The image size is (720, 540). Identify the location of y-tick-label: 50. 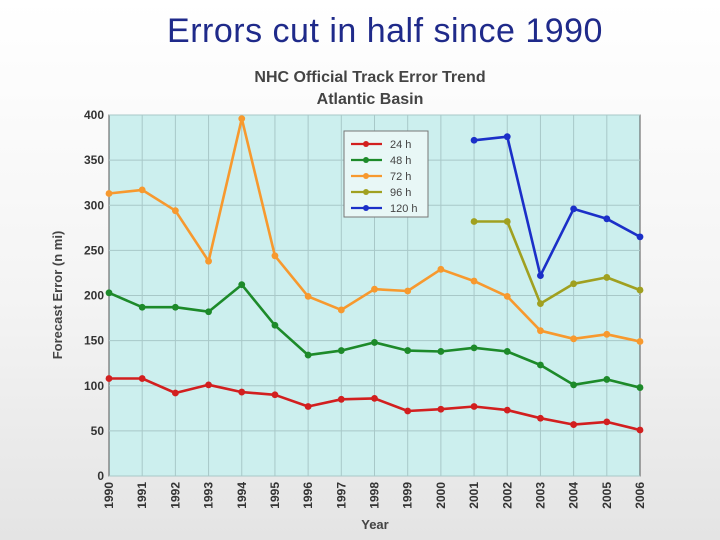
(98, 431).